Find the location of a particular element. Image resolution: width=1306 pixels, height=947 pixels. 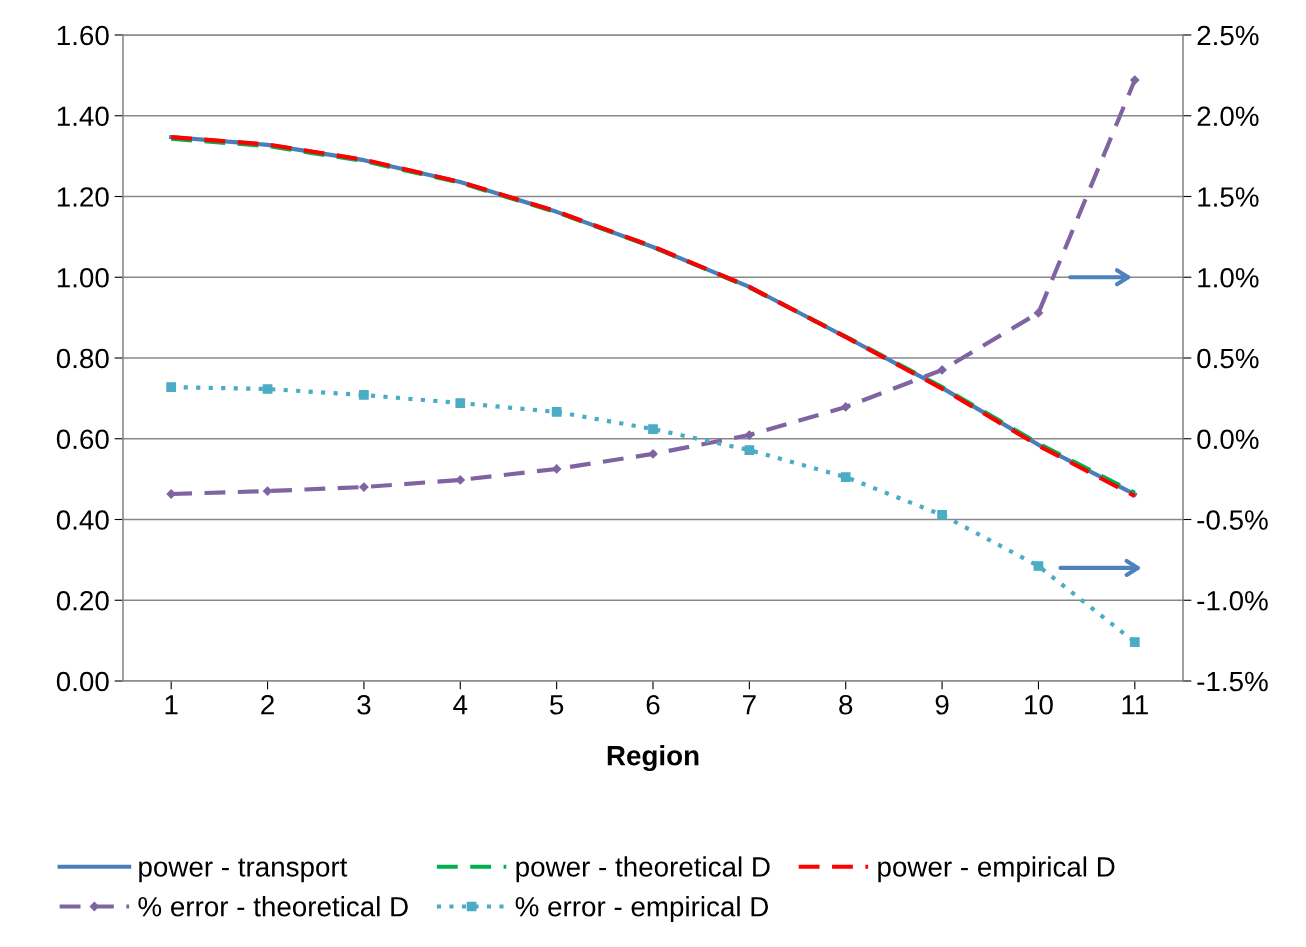

x-tick-label: 5 is located at coordinates (557, 705).